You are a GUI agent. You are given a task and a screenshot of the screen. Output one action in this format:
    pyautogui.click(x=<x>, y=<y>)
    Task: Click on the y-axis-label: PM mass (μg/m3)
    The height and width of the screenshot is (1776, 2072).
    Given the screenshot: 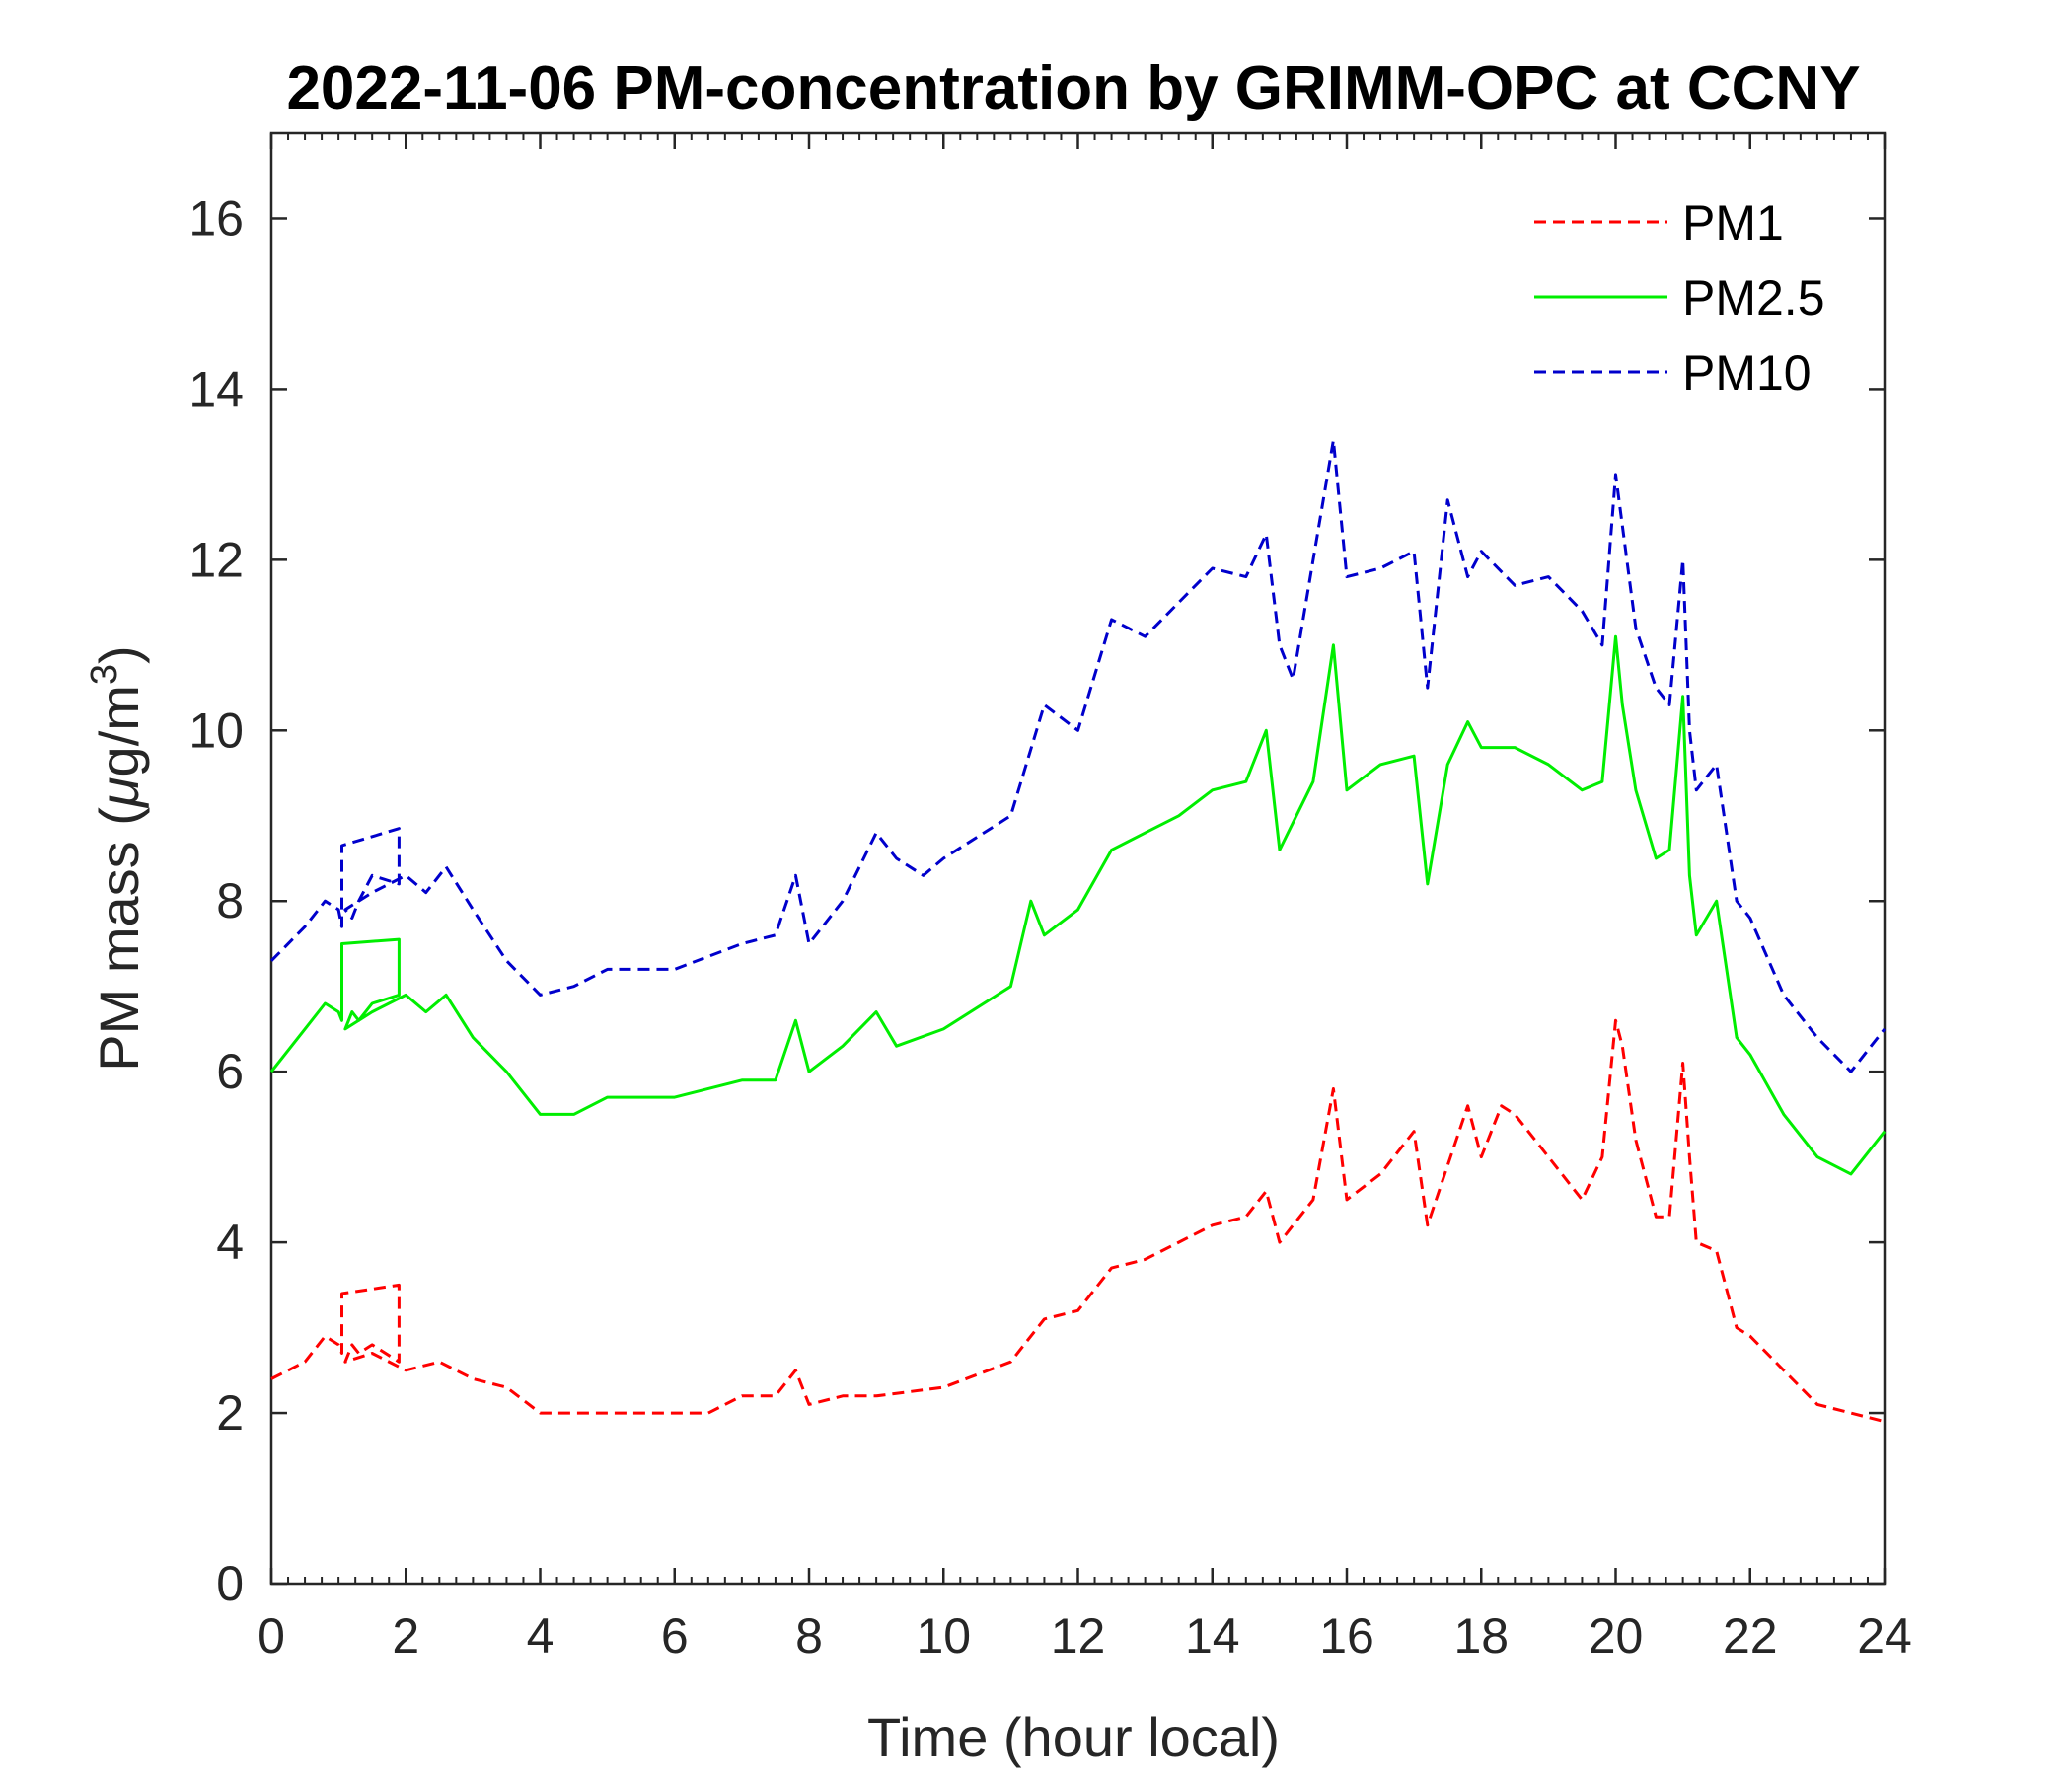 What is the action you would take?
    pyautogui.click(x=117, y=858)
    